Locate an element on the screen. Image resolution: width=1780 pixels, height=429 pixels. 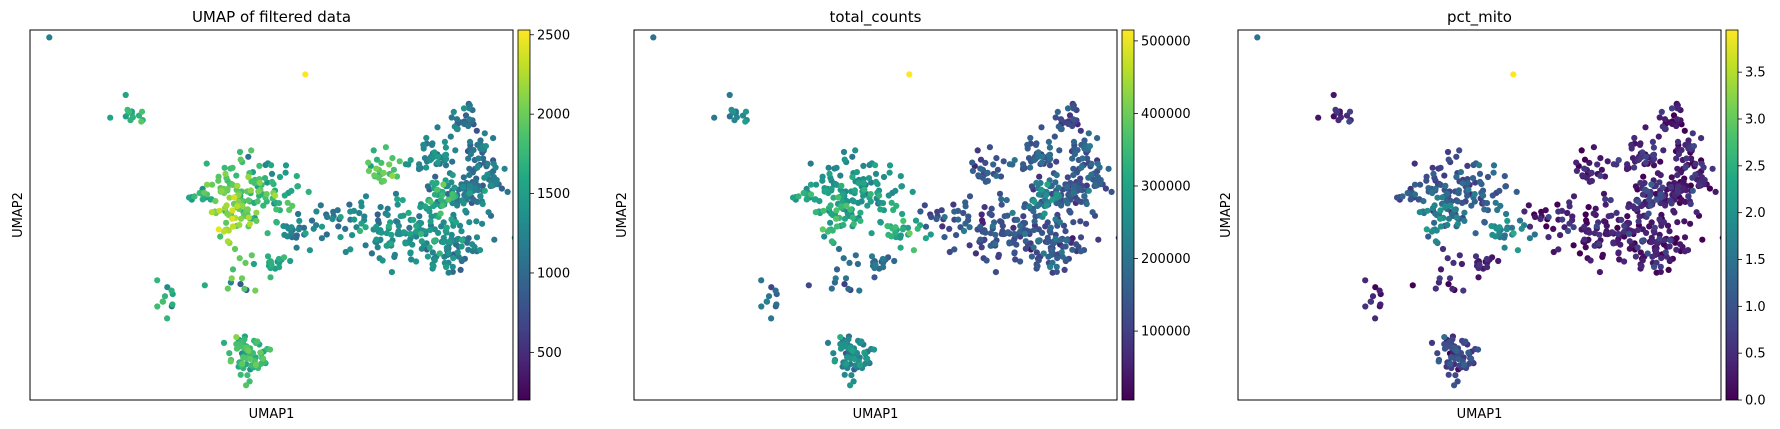
colorbar-tick: 0.0 is located at coordinates (1752, 401).